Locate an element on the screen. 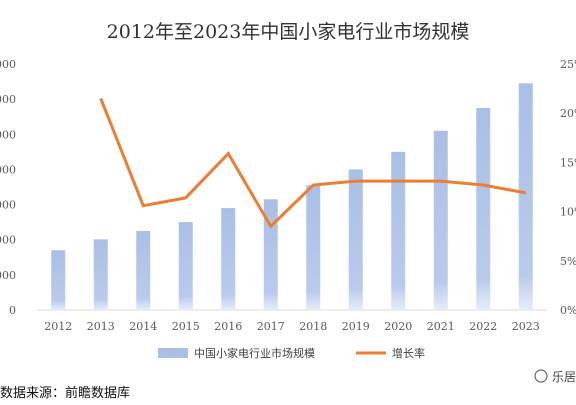 The width and height of the screenshot is (576, 405). legend-swatch-bar is located at coordinates (173, 353).